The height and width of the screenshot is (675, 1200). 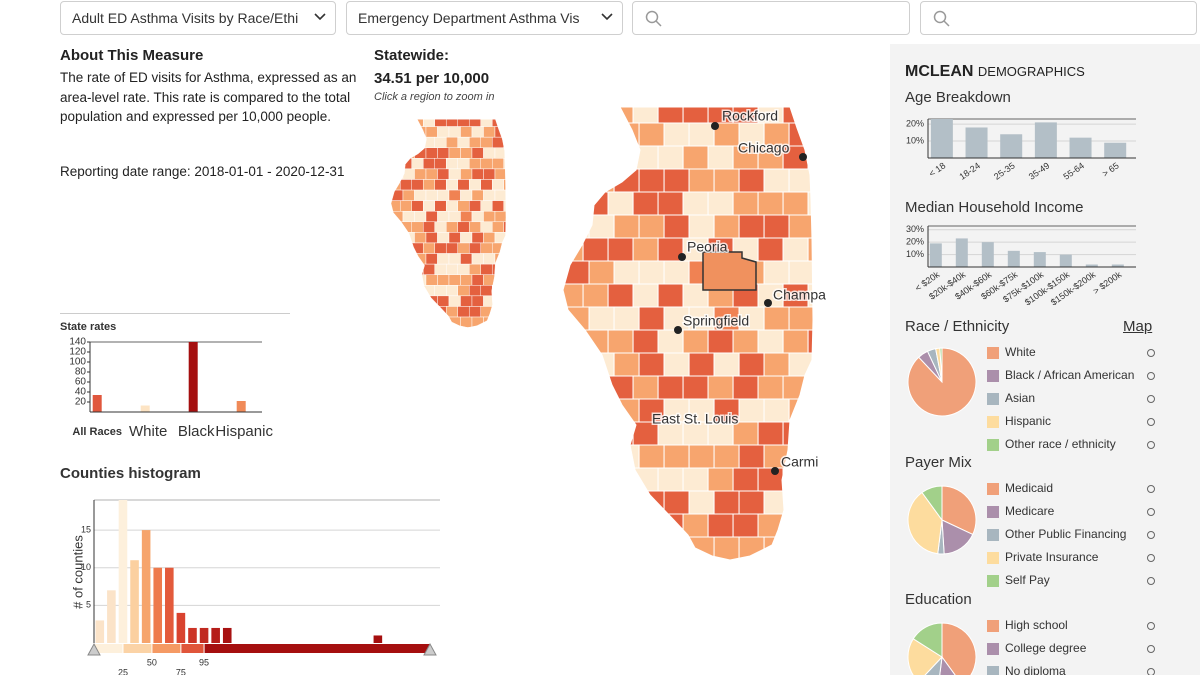 What do you see at coordinates (1058, 18) in the screenshot?
I see `search-box` at bounding box center [1058, 18].